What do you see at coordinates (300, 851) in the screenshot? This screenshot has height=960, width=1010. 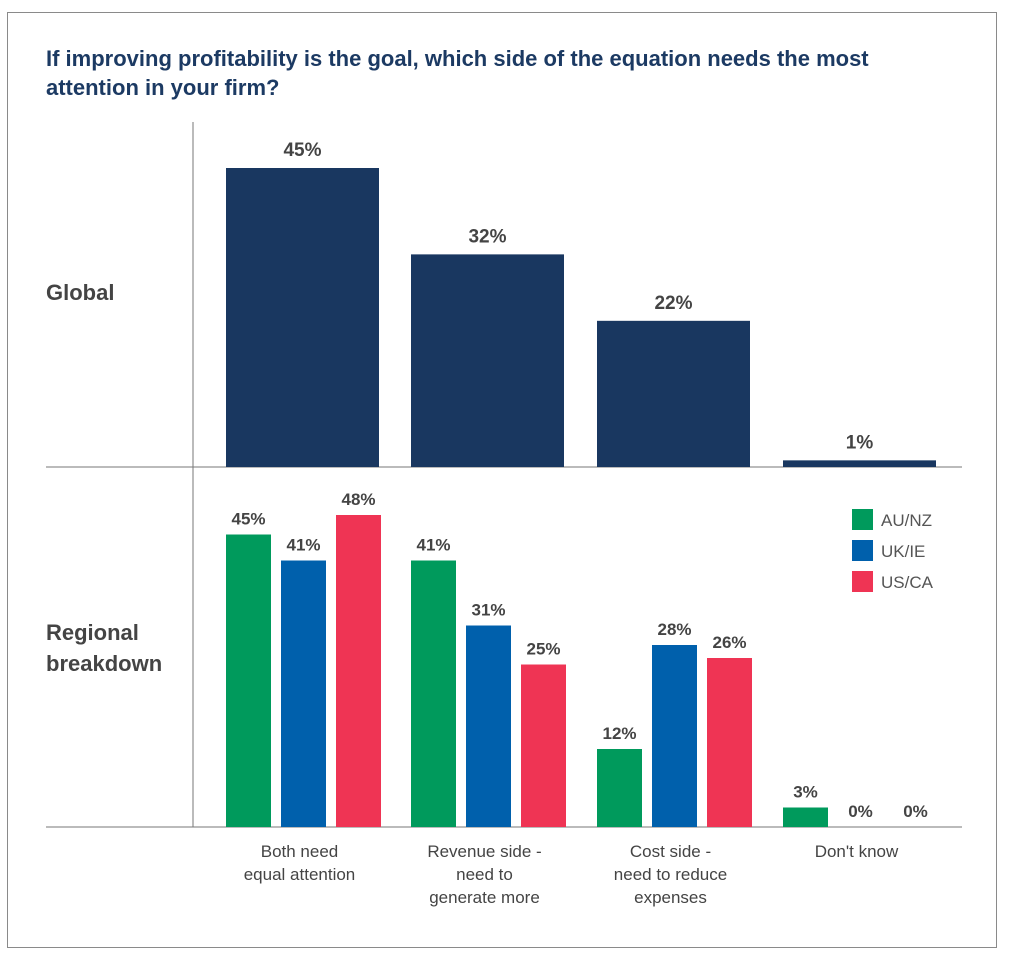 I see `category-label: Both need` at bounding box center [300, 851].